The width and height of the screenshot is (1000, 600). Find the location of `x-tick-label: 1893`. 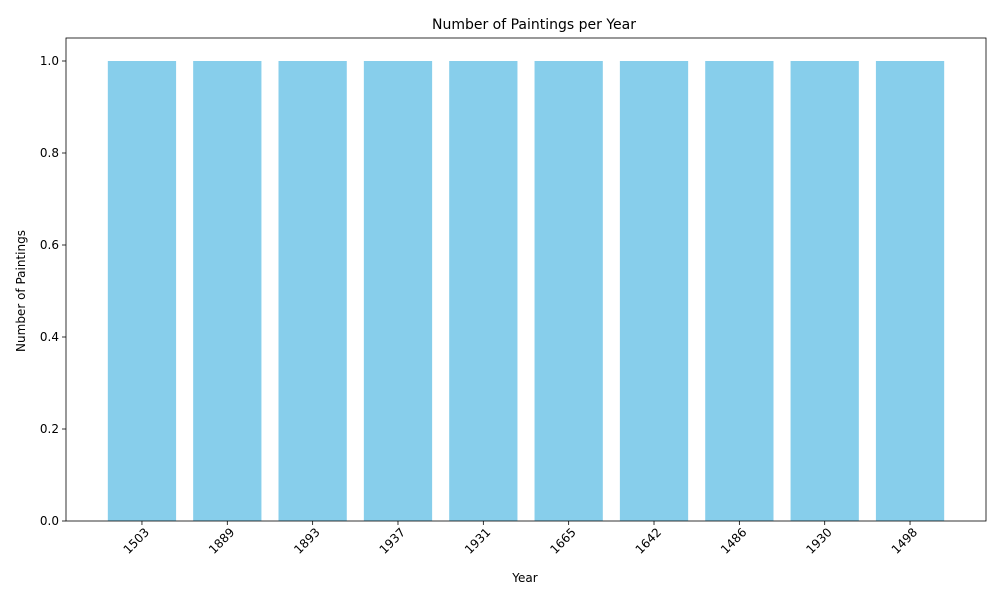

x-tick-label: 1893 is located at coordinates (306, 540).